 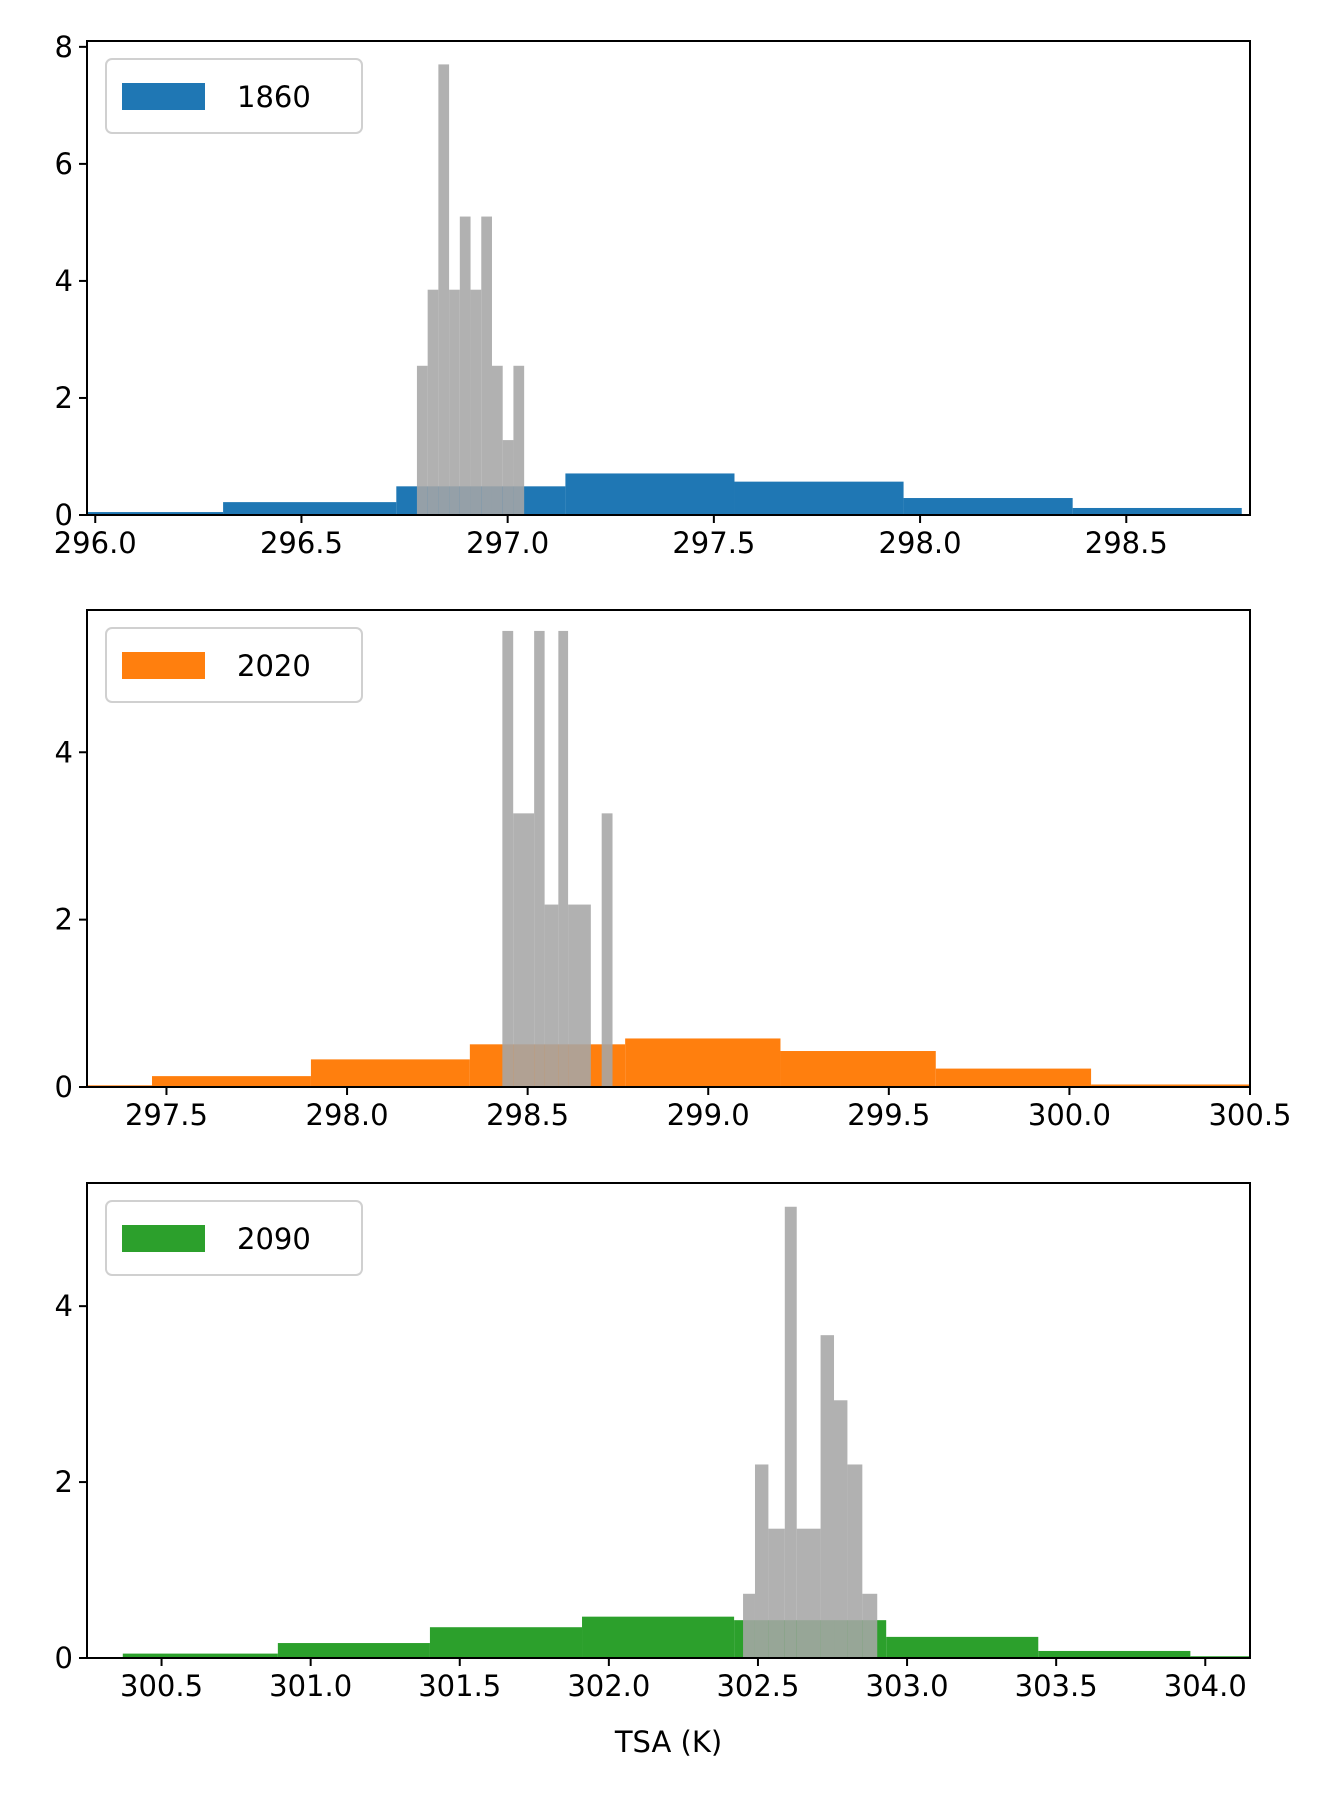 I want to click on legend-label-2090: 2090, so click(x=274, y=1239).